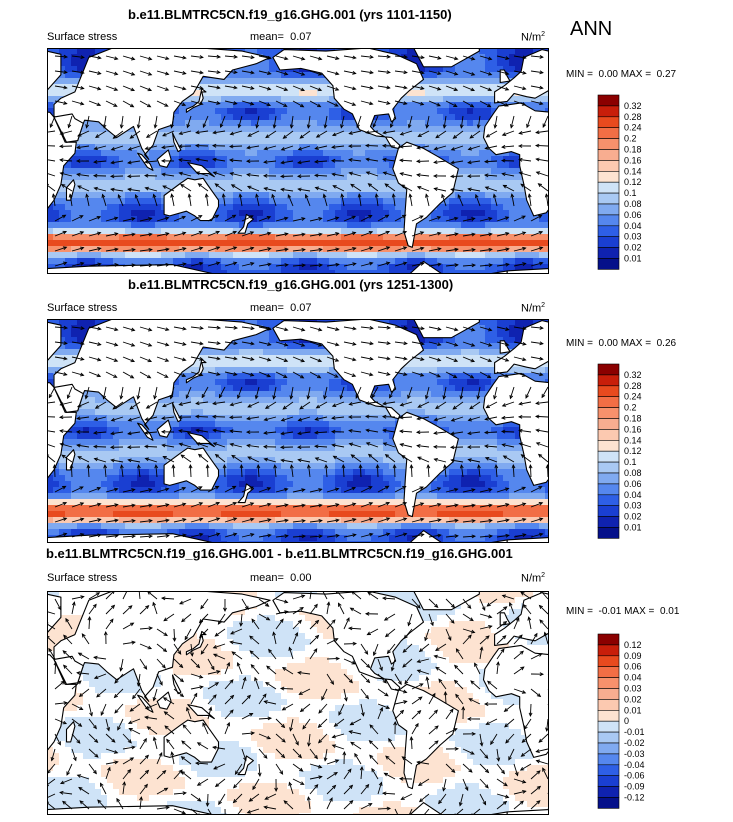 The image size is (733, 822). Describe the element at coordinates (633, 226) in the screenshot. I see `colorbar-label: 0.04` at that location.